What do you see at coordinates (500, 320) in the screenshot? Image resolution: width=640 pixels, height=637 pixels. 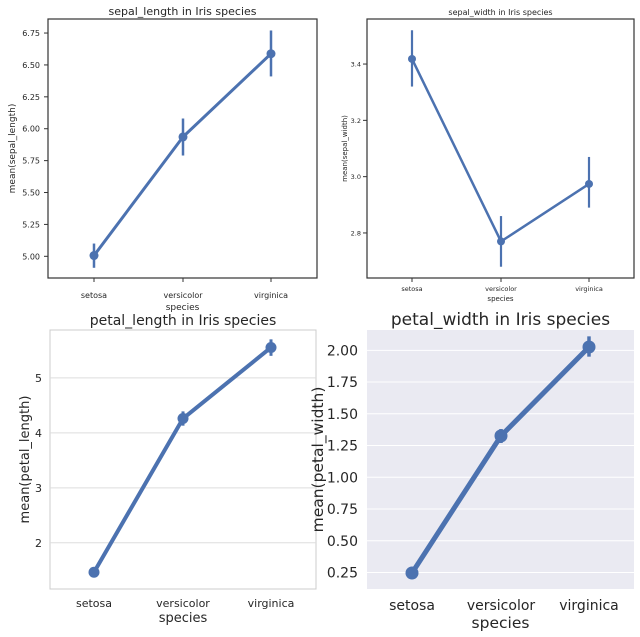 I see `chart-title: petal_width in Iris species` at bounding box center [500, 320].